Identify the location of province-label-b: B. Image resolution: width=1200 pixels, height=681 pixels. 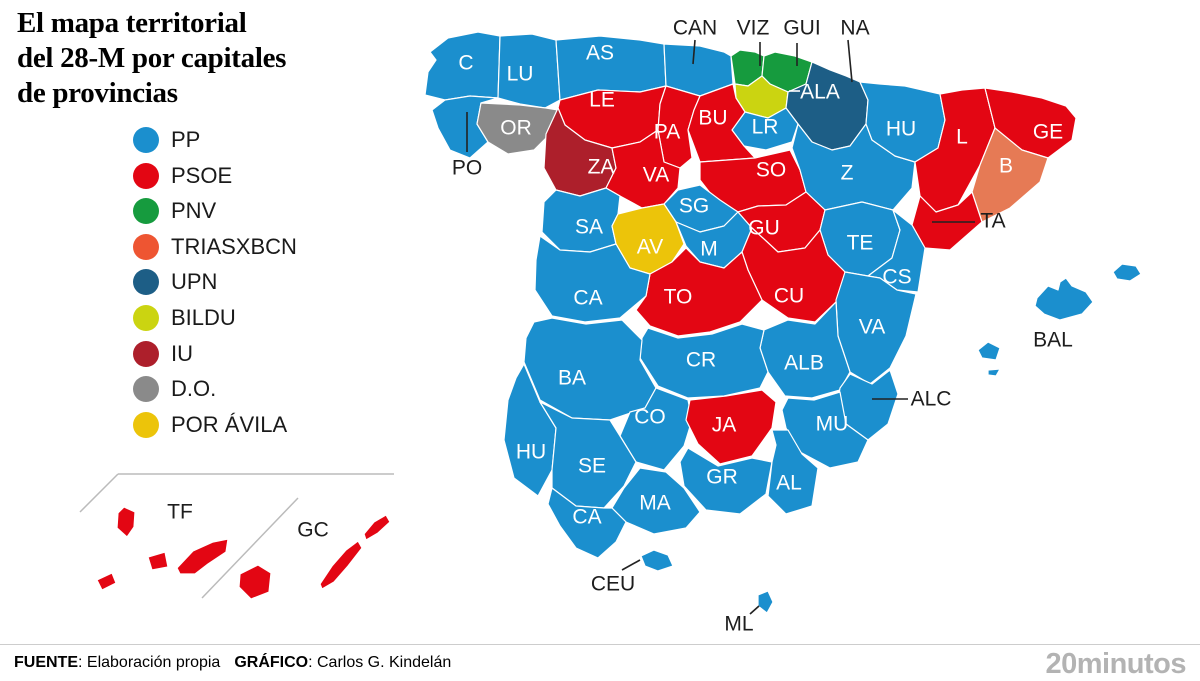
(1006, 166).